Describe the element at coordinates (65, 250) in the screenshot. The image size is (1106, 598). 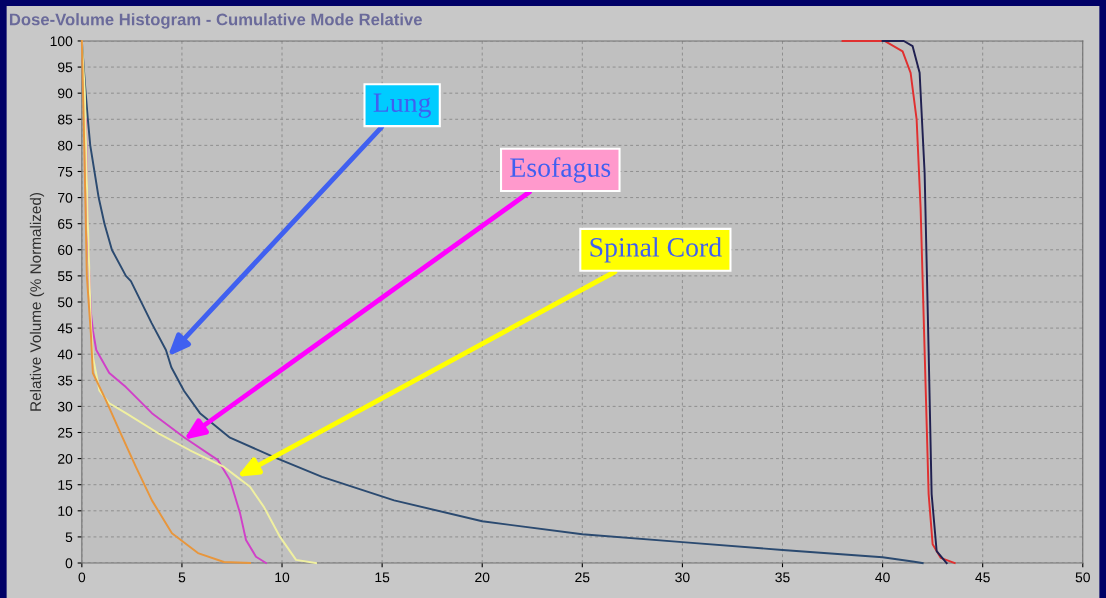
I see `y-tick-label: 60` at that location.